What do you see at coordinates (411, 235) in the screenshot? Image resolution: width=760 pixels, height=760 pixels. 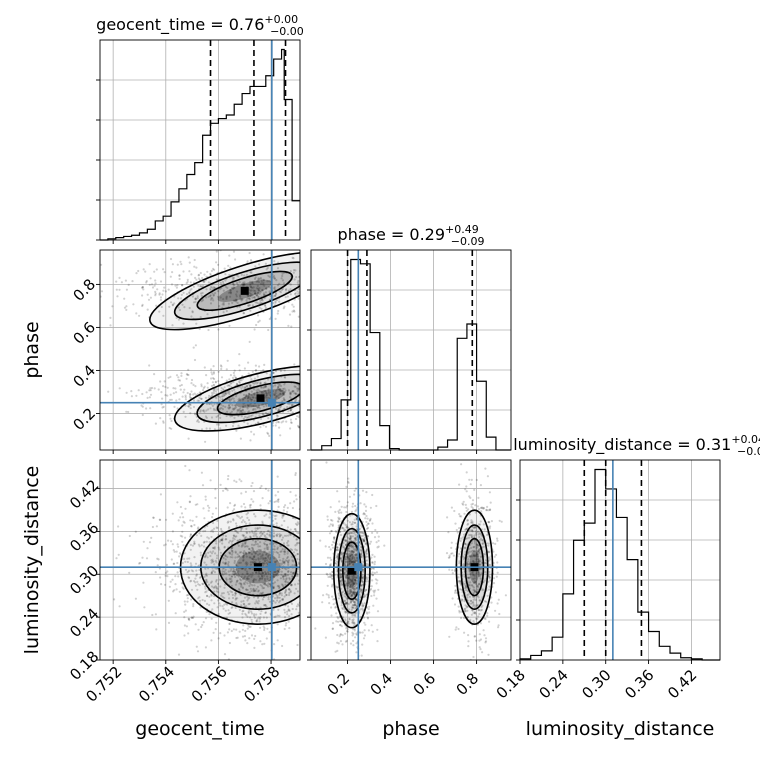 I see `diag-title-phase: phase = 0.29+0.49 −0.09` at bounding box center [411, 235].